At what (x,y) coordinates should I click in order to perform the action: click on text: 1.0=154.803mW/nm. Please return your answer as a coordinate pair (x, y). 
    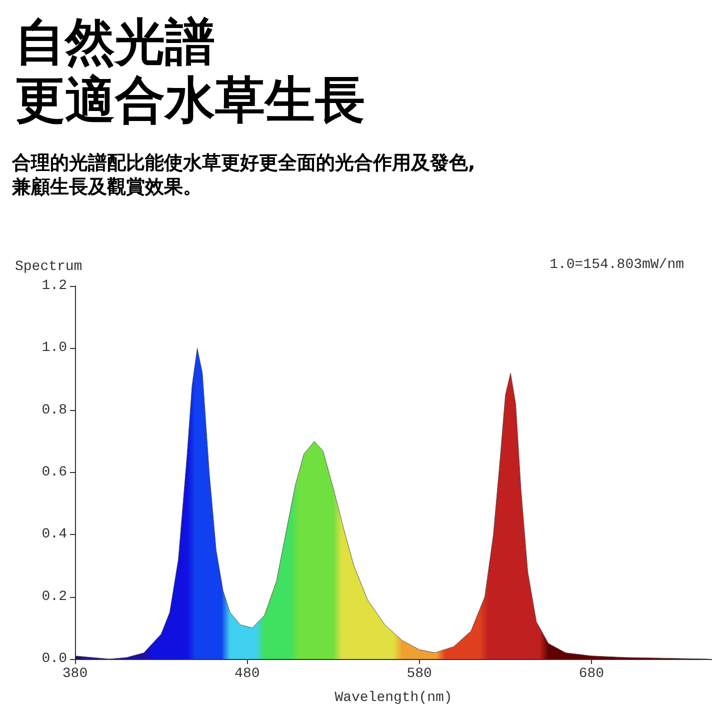
    Looking at the image, I should click on (617, 265).